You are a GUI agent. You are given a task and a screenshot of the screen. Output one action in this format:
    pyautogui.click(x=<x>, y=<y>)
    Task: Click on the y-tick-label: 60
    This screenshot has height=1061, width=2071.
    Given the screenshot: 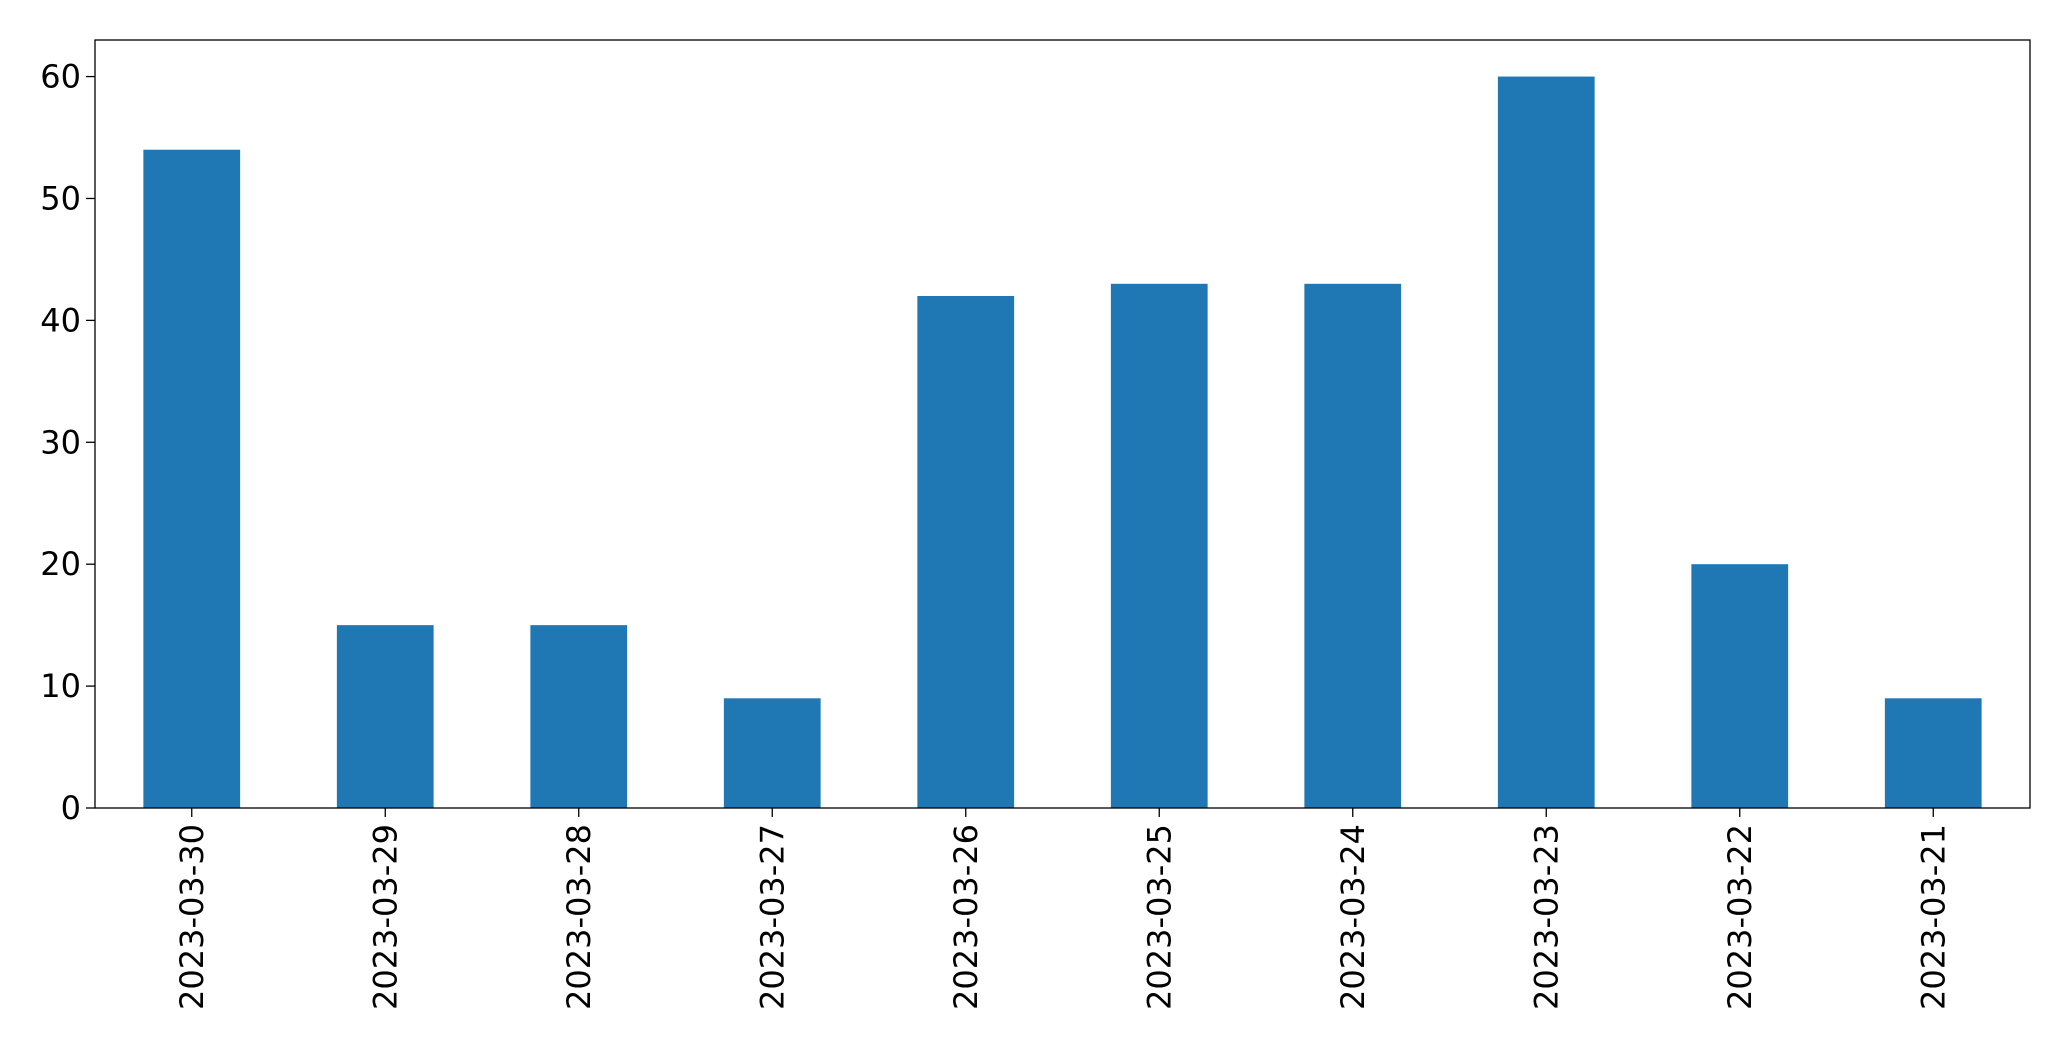 What is the action you would take?
    pyautogui.click(x=60, y=77)
    